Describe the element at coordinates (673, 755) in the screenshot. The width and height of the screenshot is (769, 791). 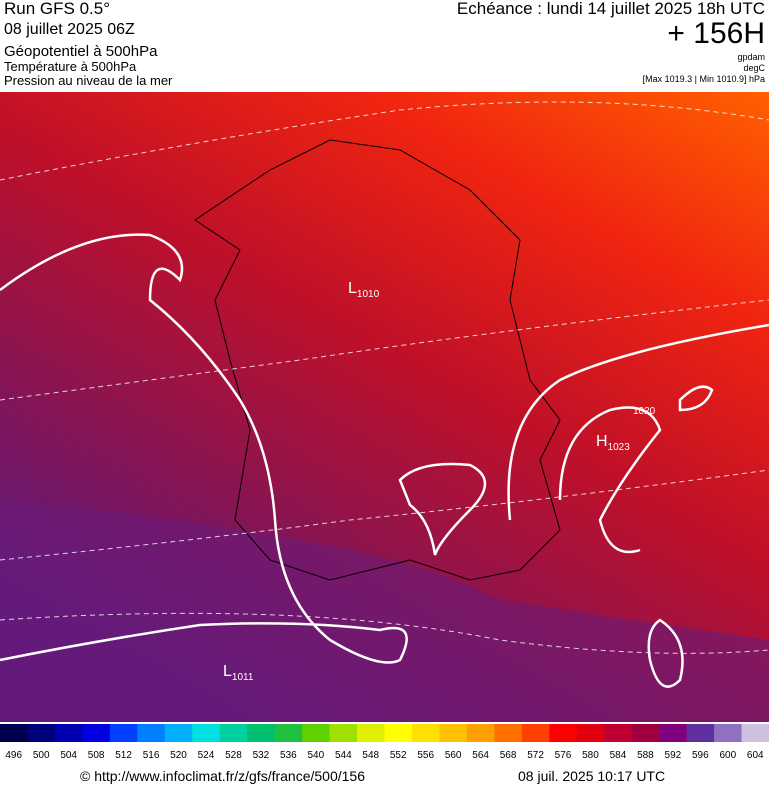
I see `colorbar-label: 592` at that location.